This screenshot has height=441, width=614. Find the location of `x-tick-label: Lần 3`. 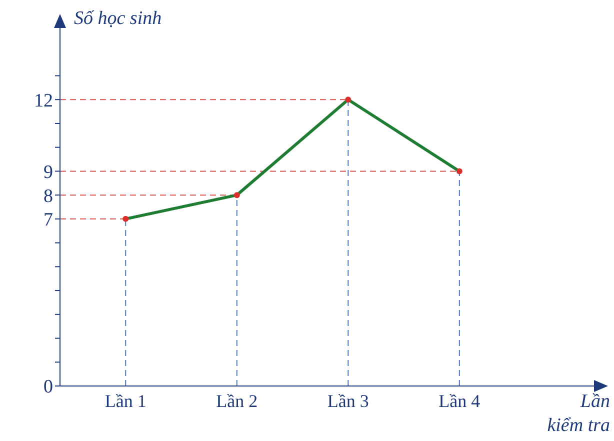

x-tick-label: Lần 3 is located at coordinates (348, 400).